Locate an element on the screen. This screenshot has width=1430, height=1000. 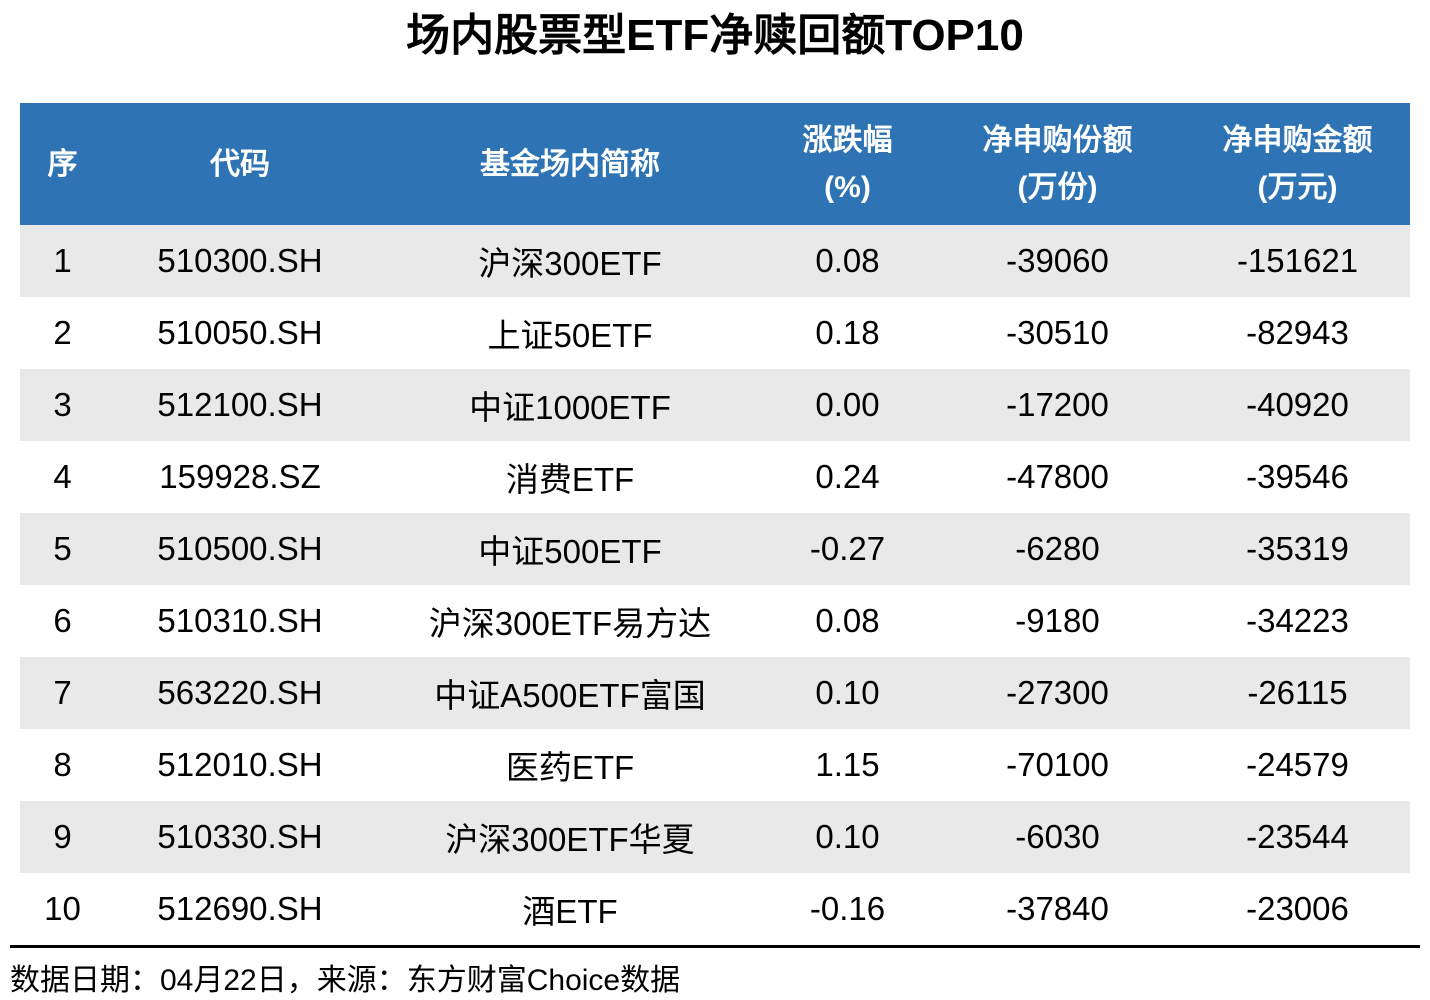
cell-net-amount: -39546 is located at coordinates (1297, 476).